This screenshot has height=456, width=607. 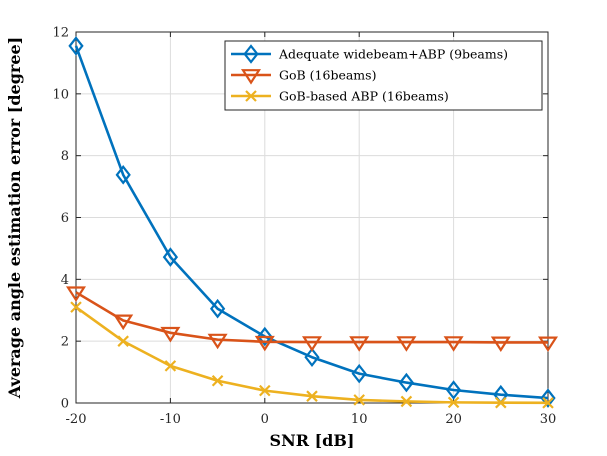 I want to click on x-tick-label: 10, so click(x=359, y=419).